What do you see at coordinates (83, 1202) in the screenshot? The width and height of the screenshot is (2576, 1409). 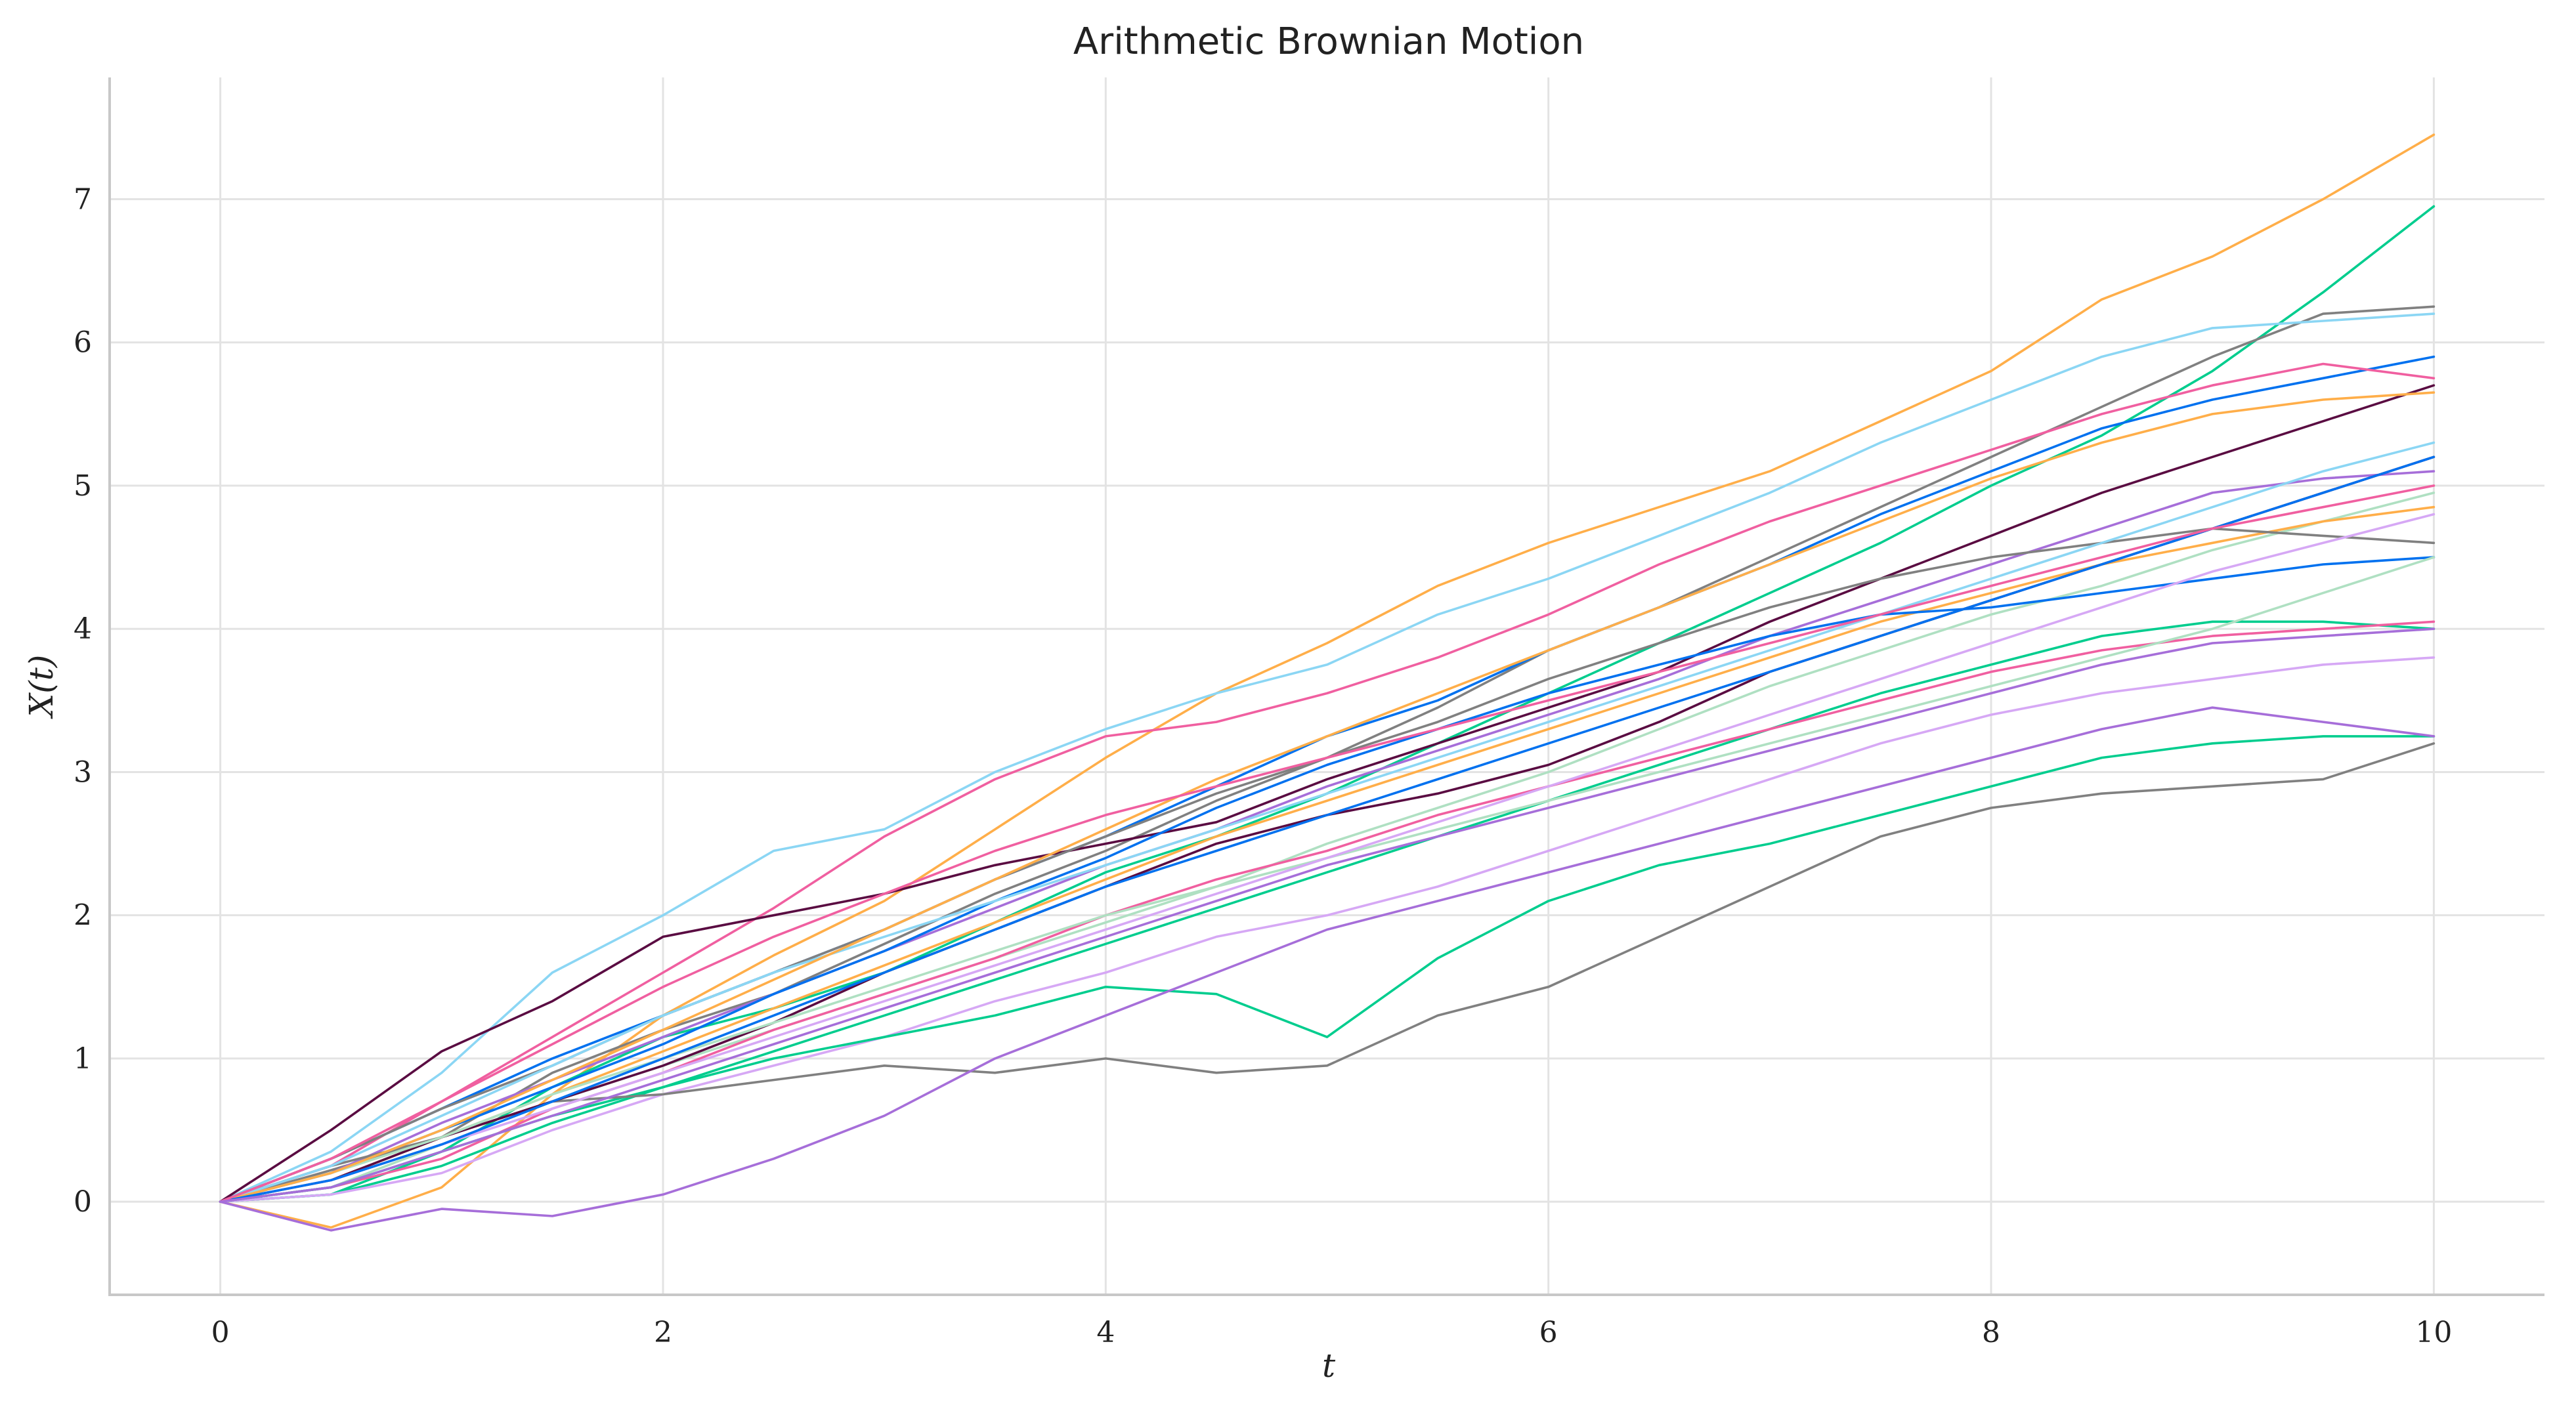 I see `y-tick-label: 0` at bounding box center [83, 1202].